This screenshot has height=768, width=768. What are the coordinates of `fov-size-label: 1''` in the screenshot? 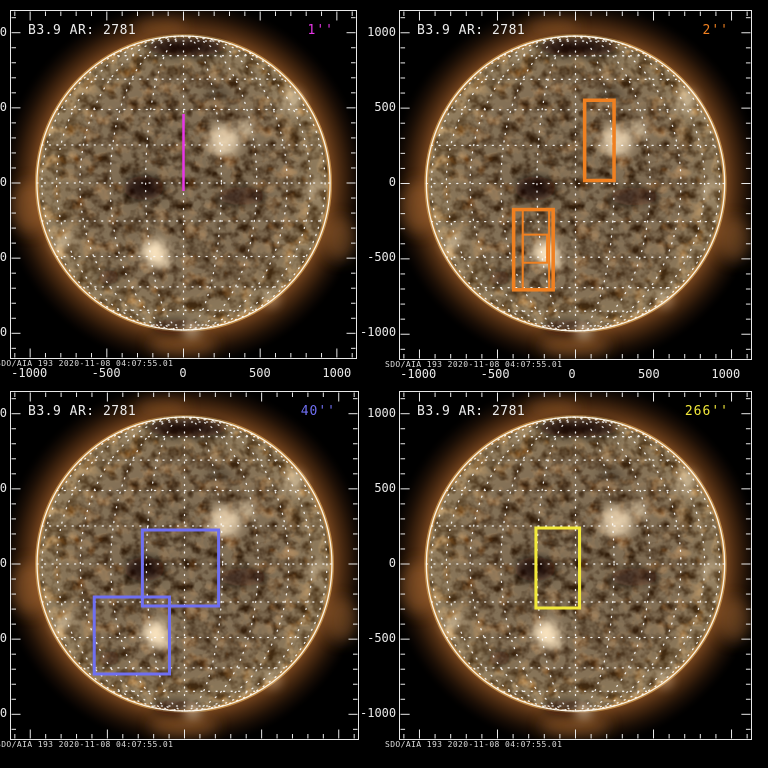 It's located at (320, 30).